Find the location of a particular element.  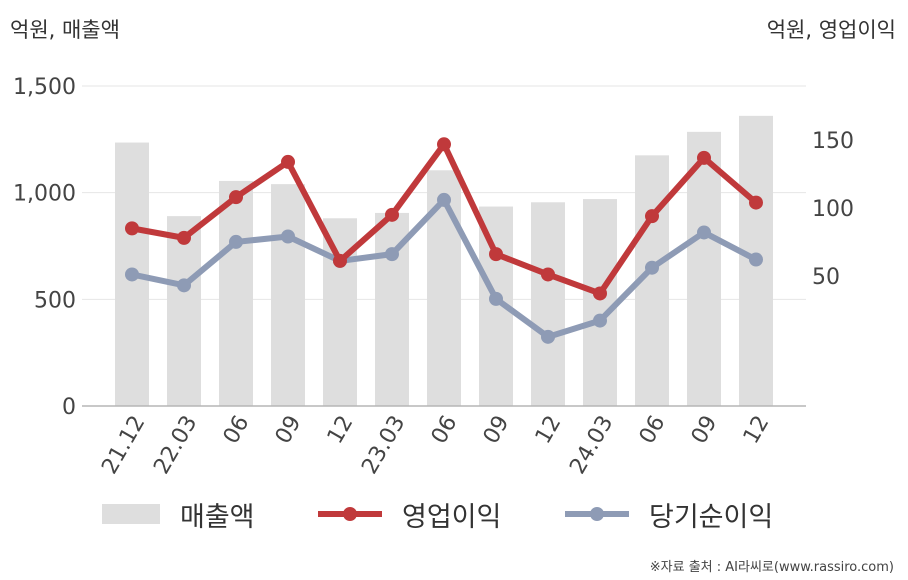

legend-item-operating-profit: 영업이익 is located at coordinates (409, 514).